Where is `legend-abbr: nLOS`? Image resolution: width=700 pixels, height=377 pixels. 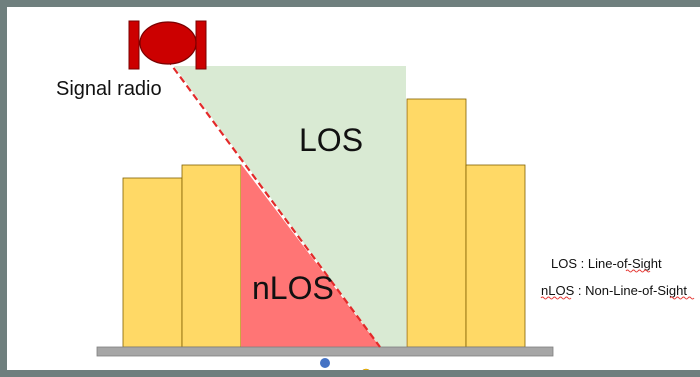
legend-abbr: nLOS is located at coordinates (558, 290).